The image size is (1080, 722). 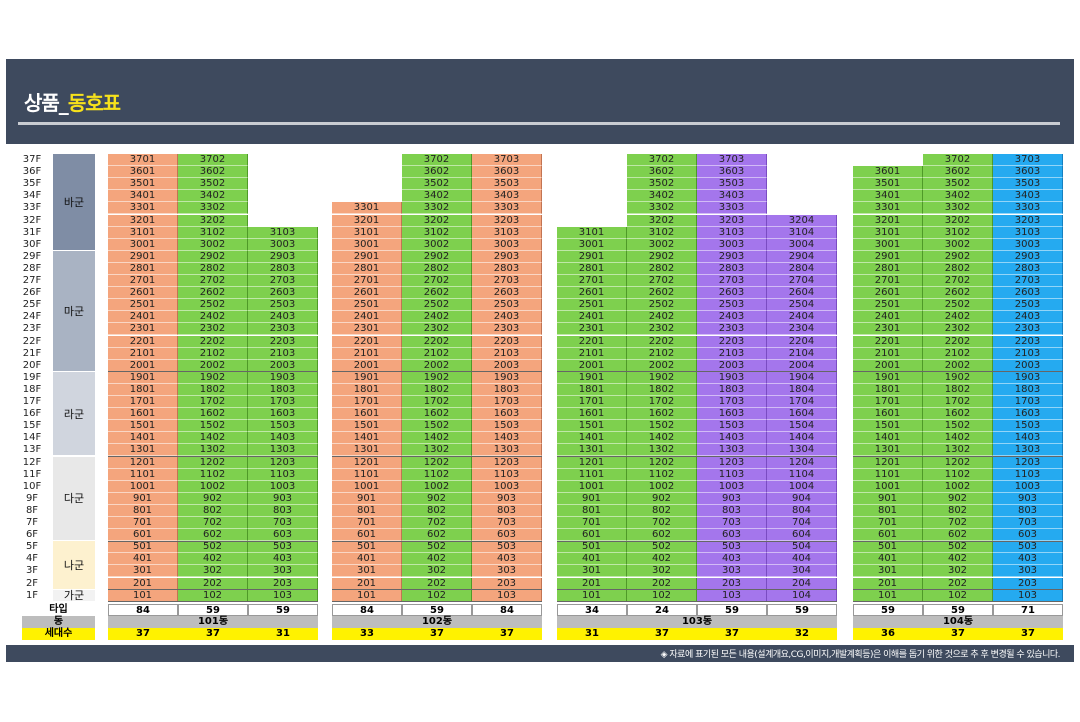 What do you see at coordinates (888, 232) in the screenshot?
I see `unit-cell: 3101` at bounding box center [888, 232].